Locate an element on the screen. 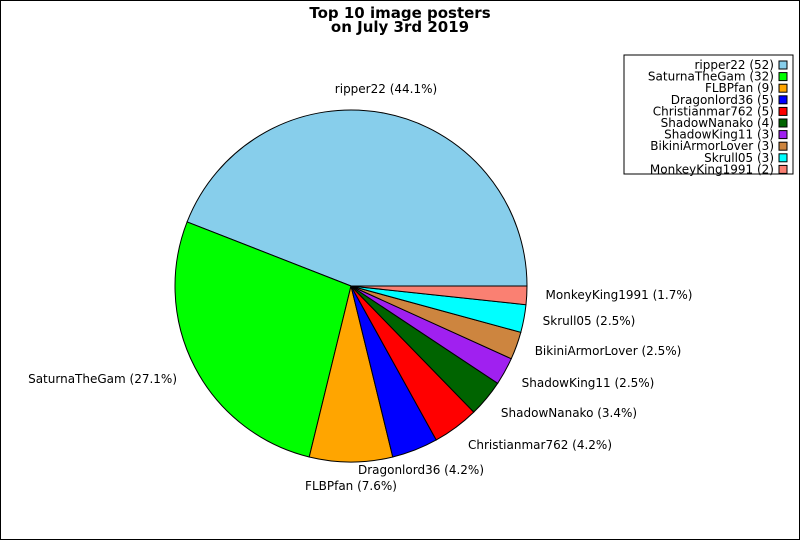 The width and height of the screenshot is (800, 541). legend-swatch-shadownanako is located at coordinates (783, 123).